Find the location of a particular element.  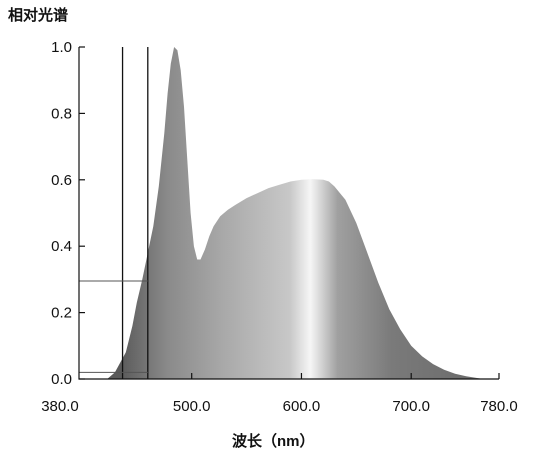

y-axis-ticks: 0.0 0.2 0.4 0.6 0.8 1.0 is located at coordinates (68, 213).